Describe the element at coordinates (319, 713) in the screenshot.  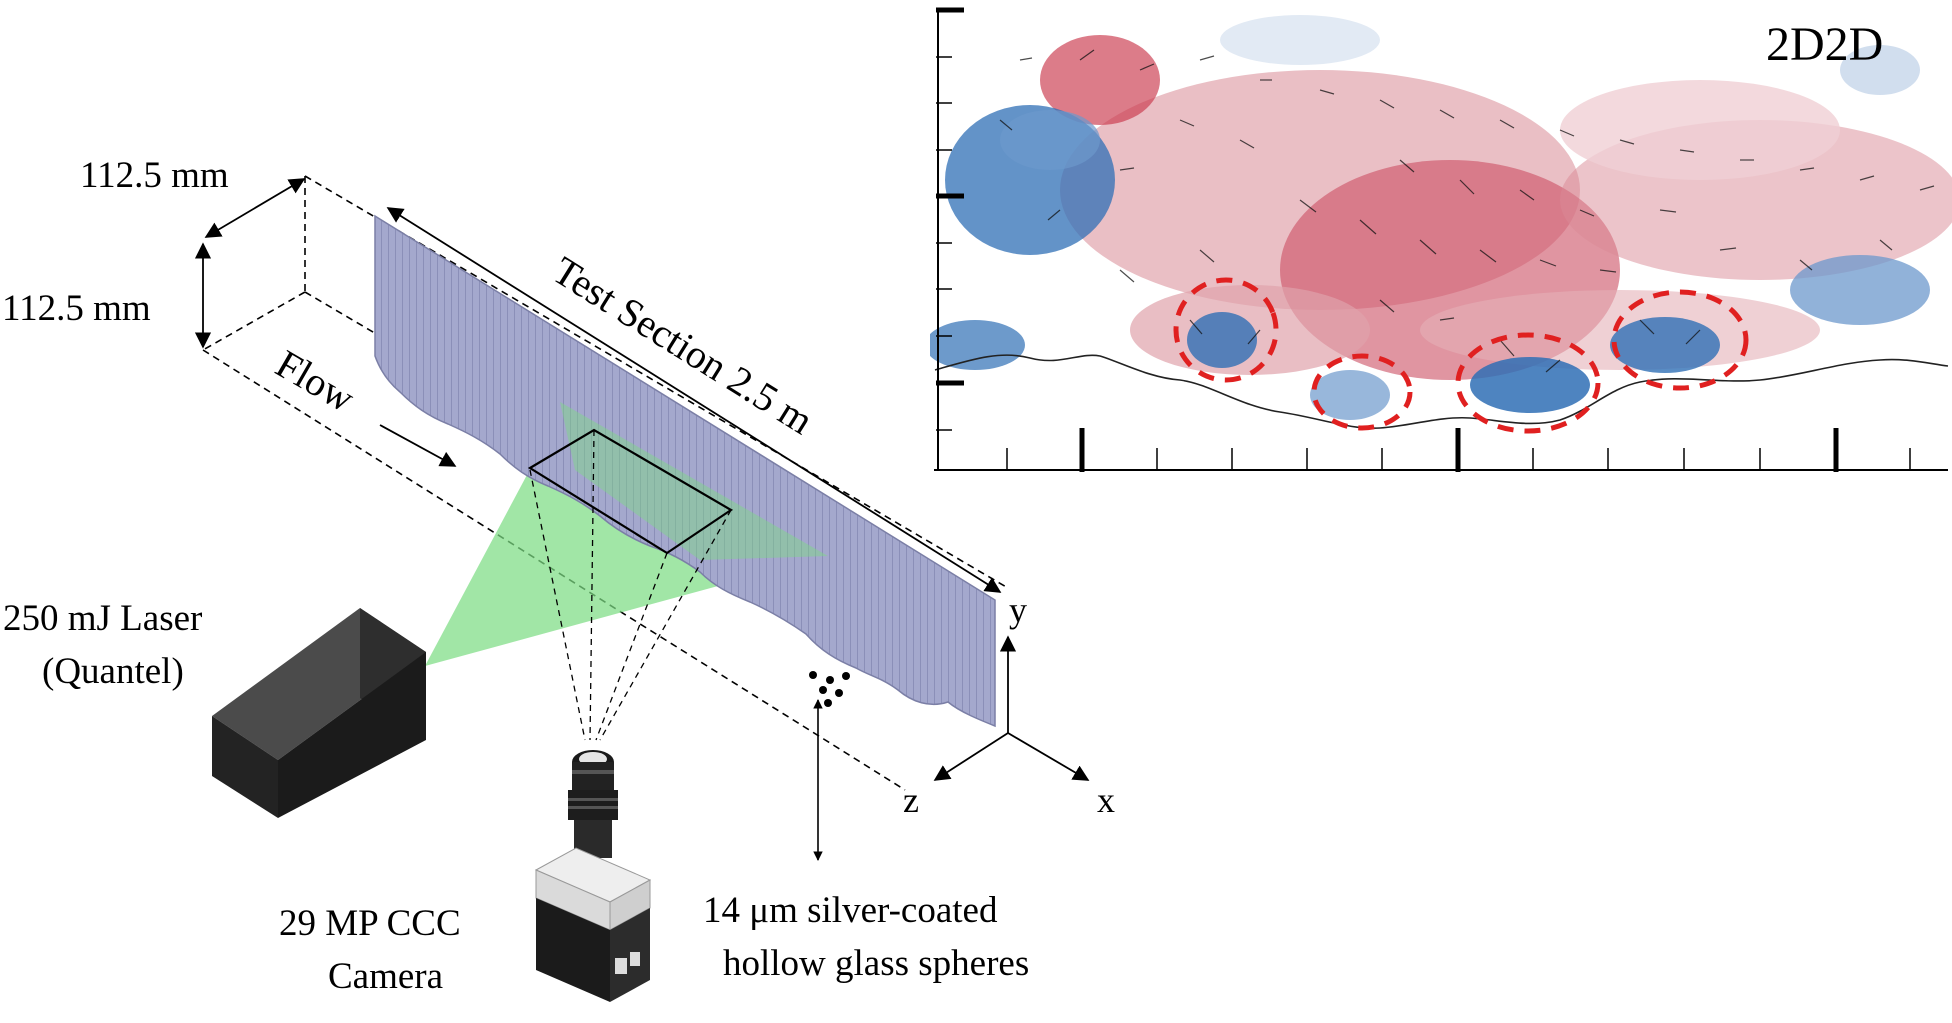
I see `laser-box` at that location.